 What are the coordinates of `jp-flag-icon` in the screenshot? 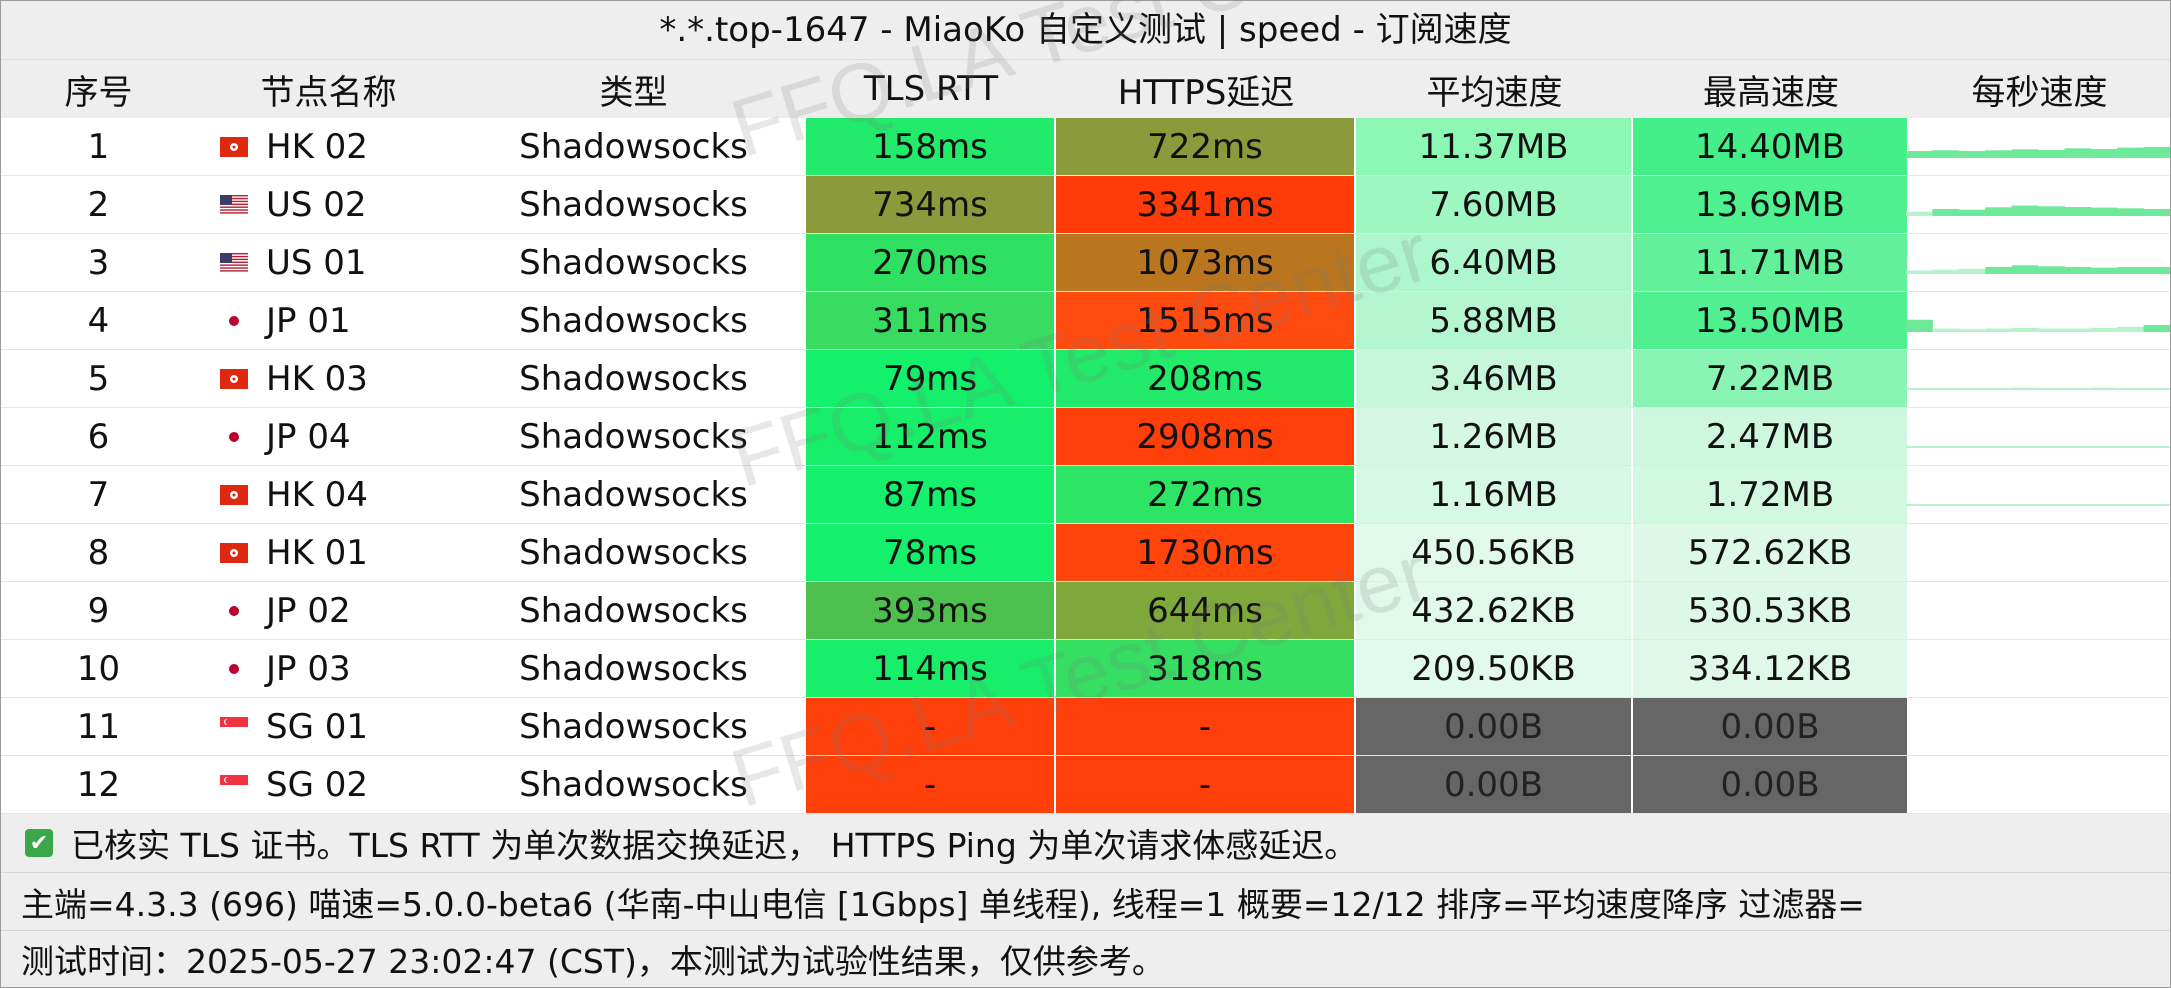 It's located at (234, 610).